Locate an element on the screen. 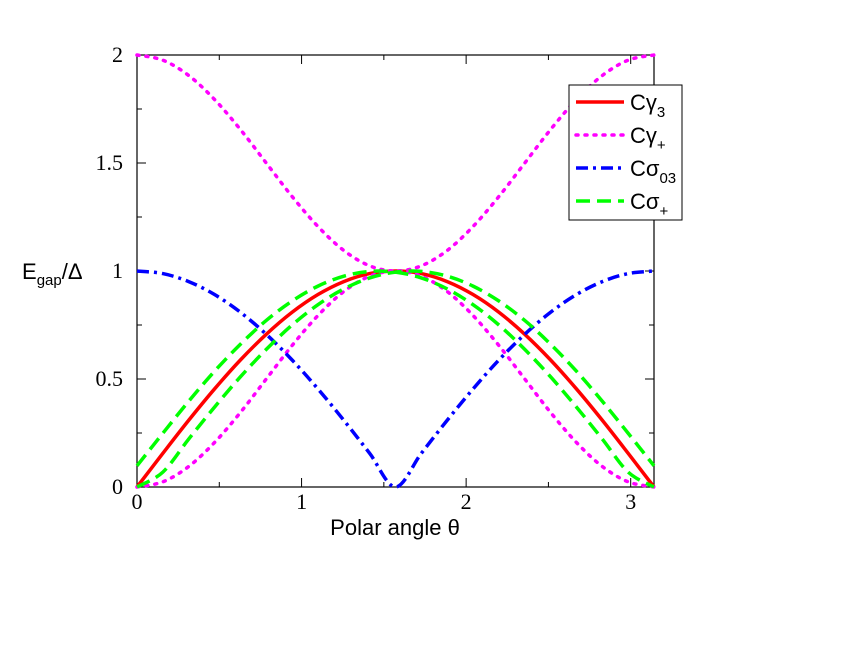 The height and width of the screenshot is (664, 860). y-tick-label: 0.5 is located at coordinates (110, 378).